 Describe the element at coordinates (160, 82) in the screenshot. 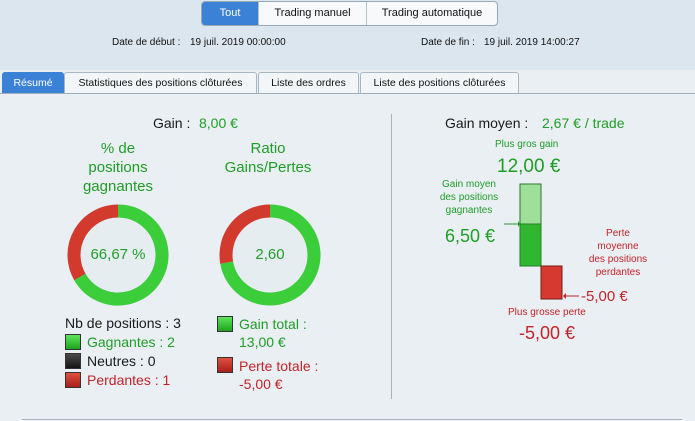

I see `tab-statistiques: Statistiques des positions clôturées` at that location.